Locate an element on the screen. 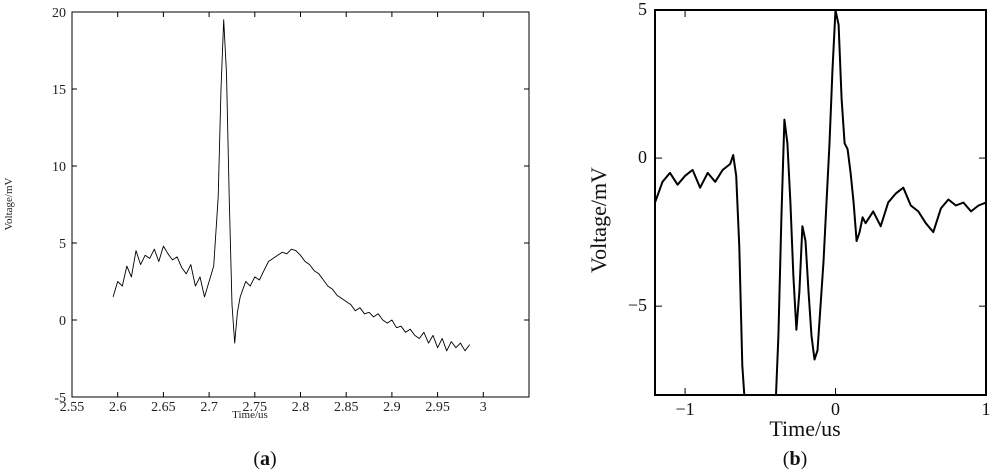 The image size is (1000, 476). x-tick-label: −1 is located at coordinates (685, 409).